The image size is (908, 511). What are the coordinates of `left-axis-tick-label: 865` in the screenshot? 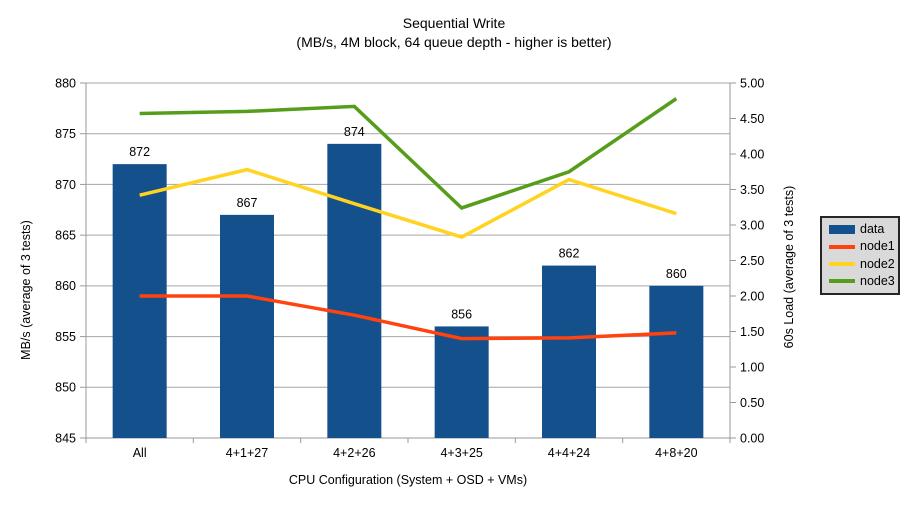 It's located at (65, 236).